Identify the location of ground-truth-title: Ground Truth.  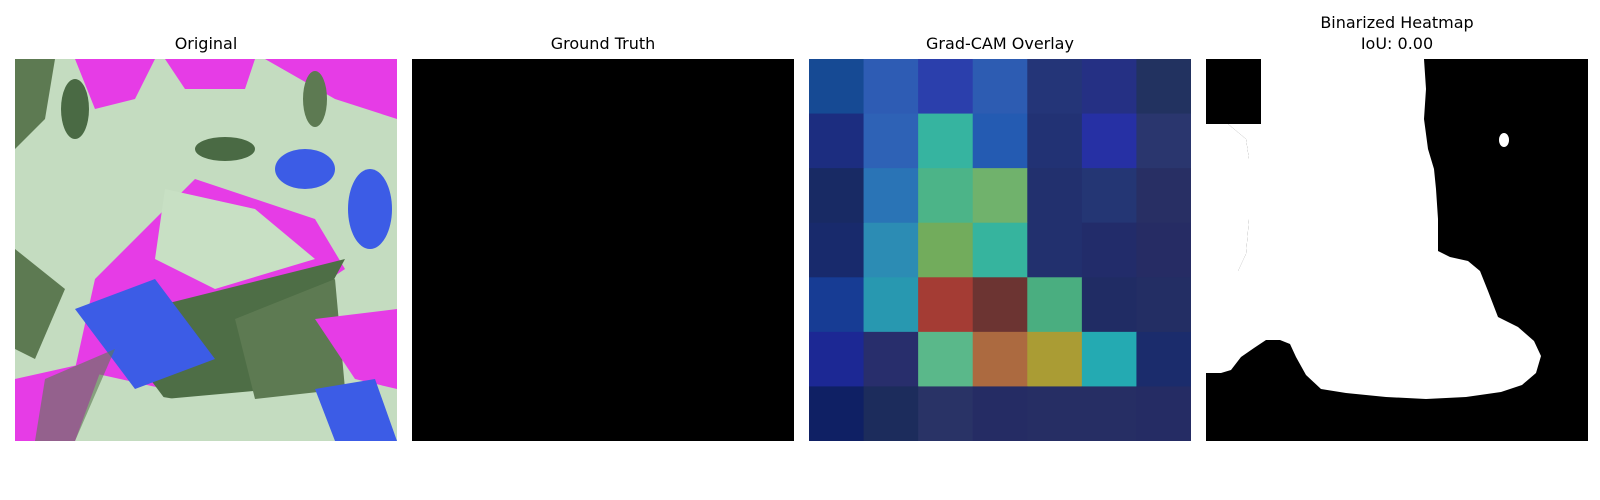
(603, 43).